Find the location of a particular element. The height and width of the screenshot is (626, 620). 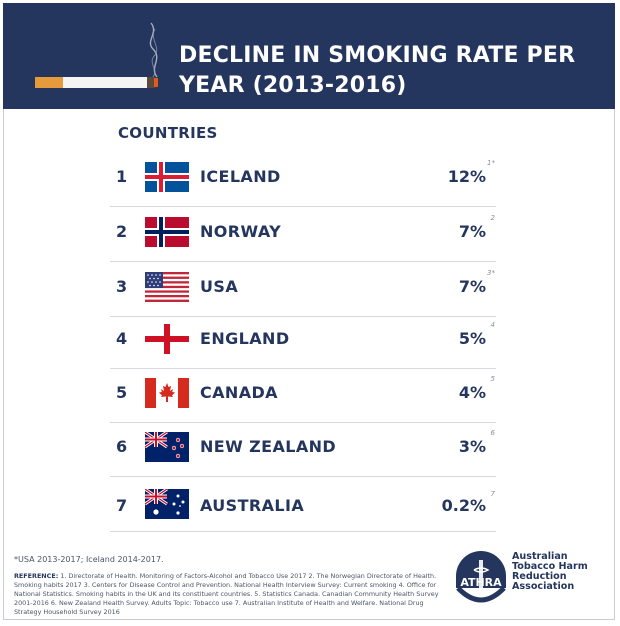

athra-logo-icon: ATHRA is located at coordinates (481, 577).